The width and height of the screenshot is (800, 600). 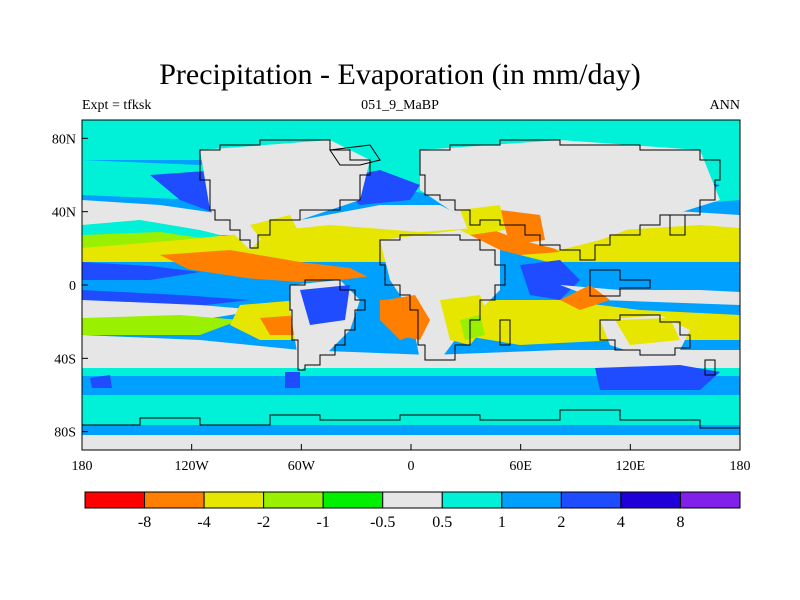 I want to click on field-smid-darkblue-sp, so click(x=292, y=380).